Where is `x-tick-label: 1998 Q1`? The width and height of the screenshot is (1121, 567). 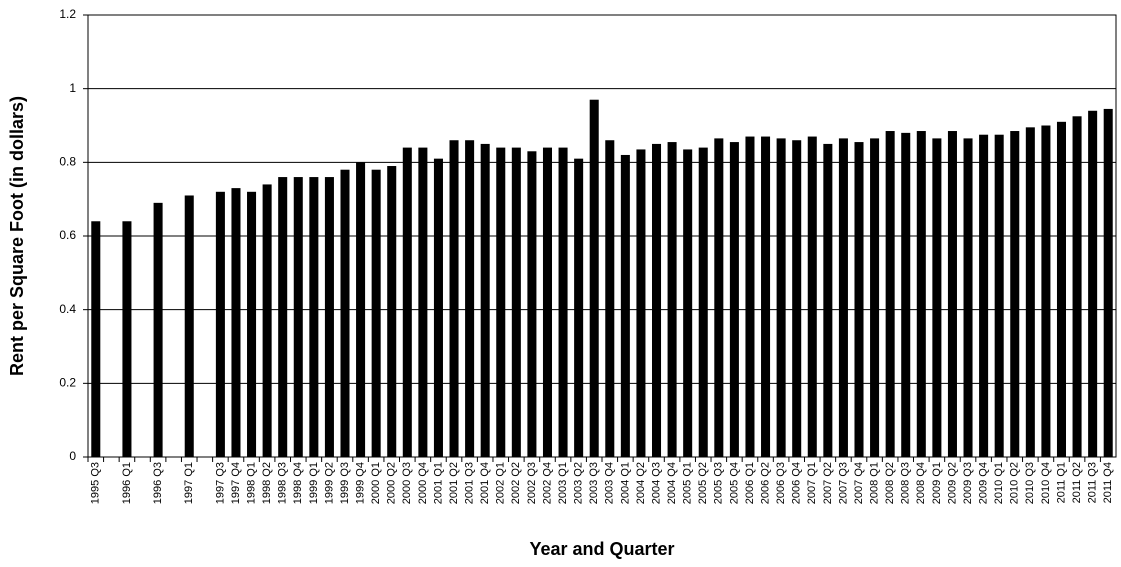
x-tick-label: 1998 Q1 is located at coordinates (251, 483).